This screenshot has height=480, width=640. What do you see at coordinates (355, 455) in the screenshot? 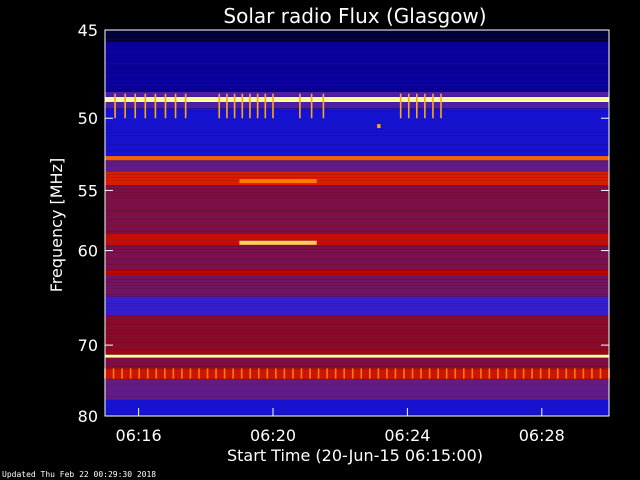
I see `x-axis-label: Start Time (20-Jun-15 06:15:00)` at bounding box center [355, 455].